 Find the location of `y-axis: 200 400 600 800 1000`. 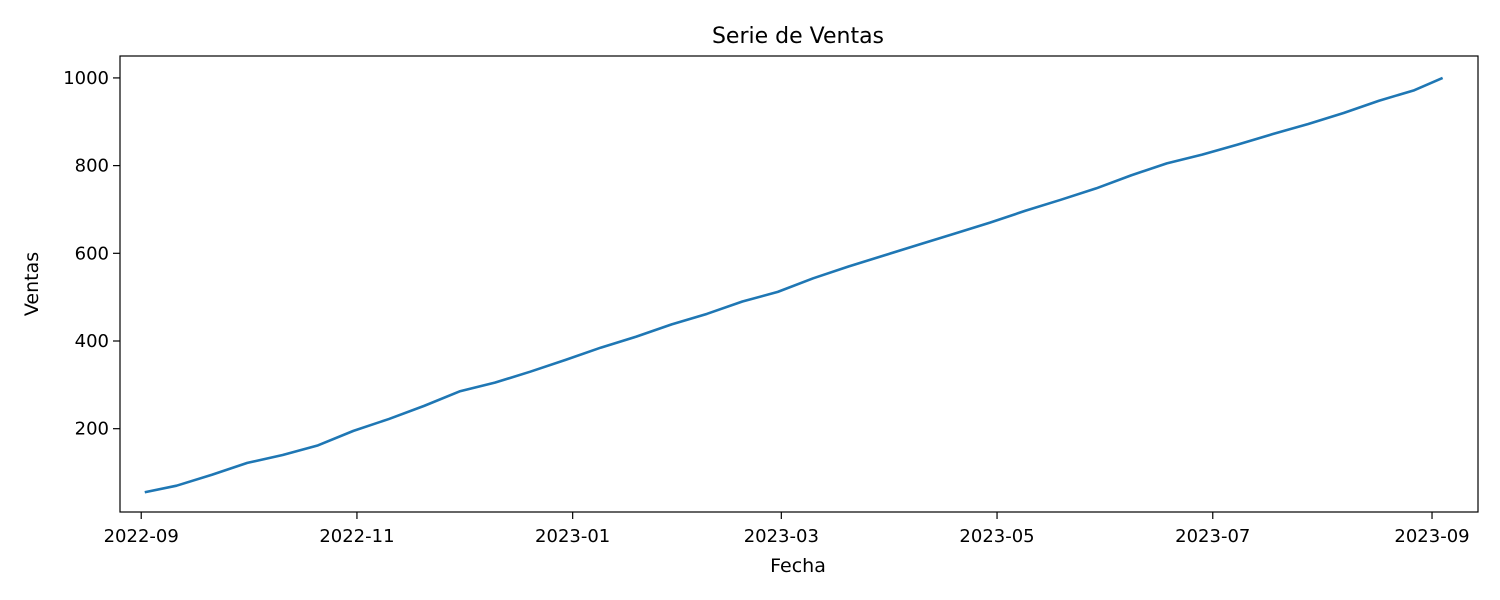

y-axis: 200 400 600 800 1000 is located at coordinates (91, 254).